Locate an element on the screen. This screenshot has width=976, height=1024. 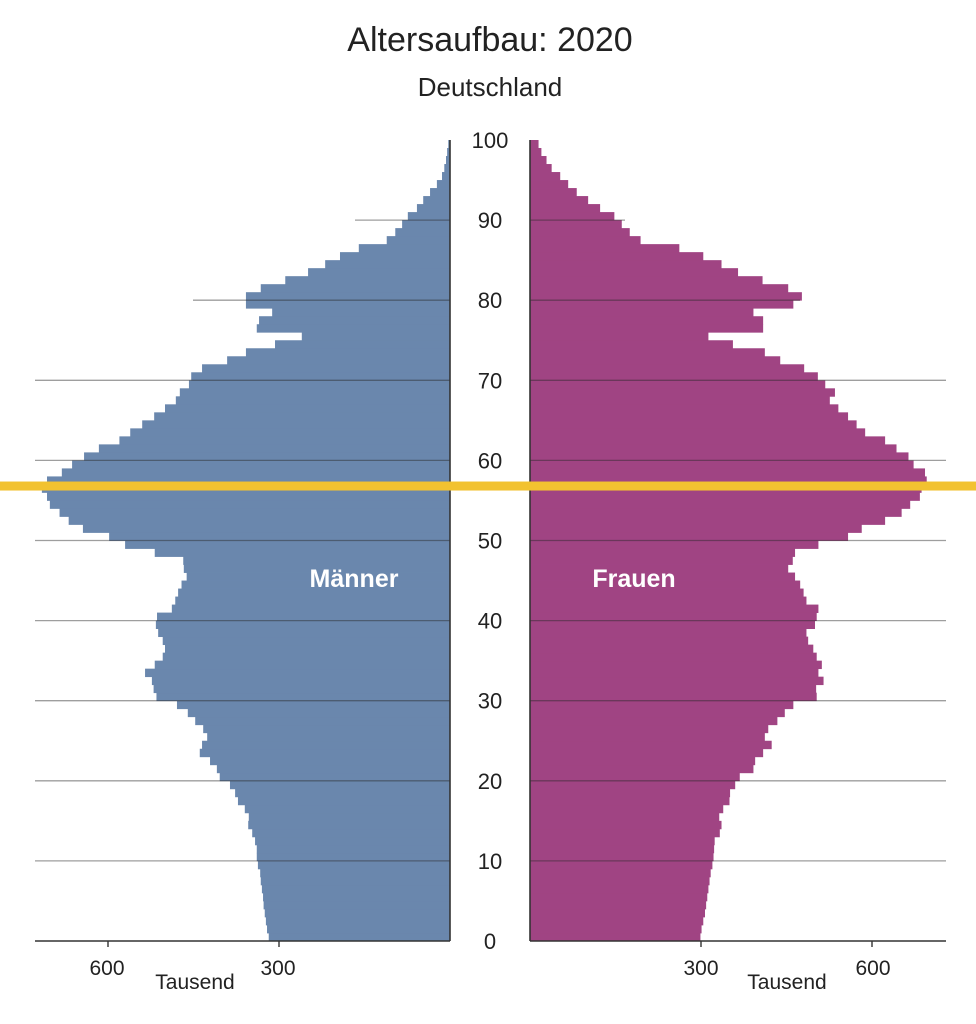
age-tick-20: 20 is located at coordinates (490, 781).